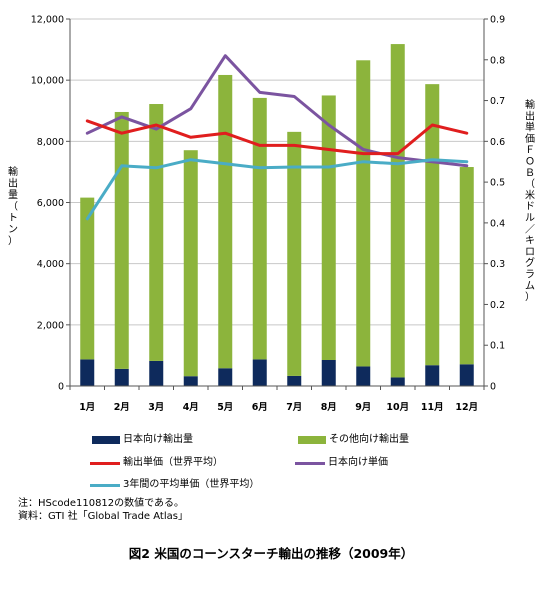  What do you see at coordinates (13, 206) in the screenshot?
I see `left-axis-label: 輸出量（トン）` at bounding box center [13, 206].